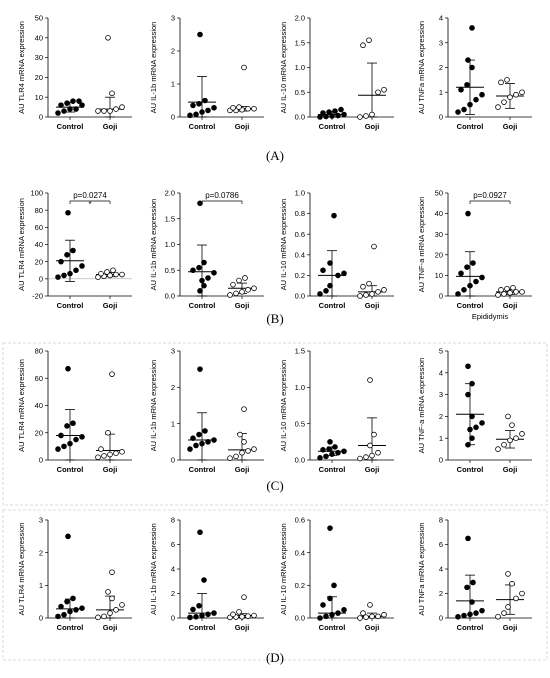 The height and width of the screenshot is (678, 550). What do you see at coordinates (274, 485) in the screenshot?
I see `panel-label-C: (C)` at bounding box center [274, 485].